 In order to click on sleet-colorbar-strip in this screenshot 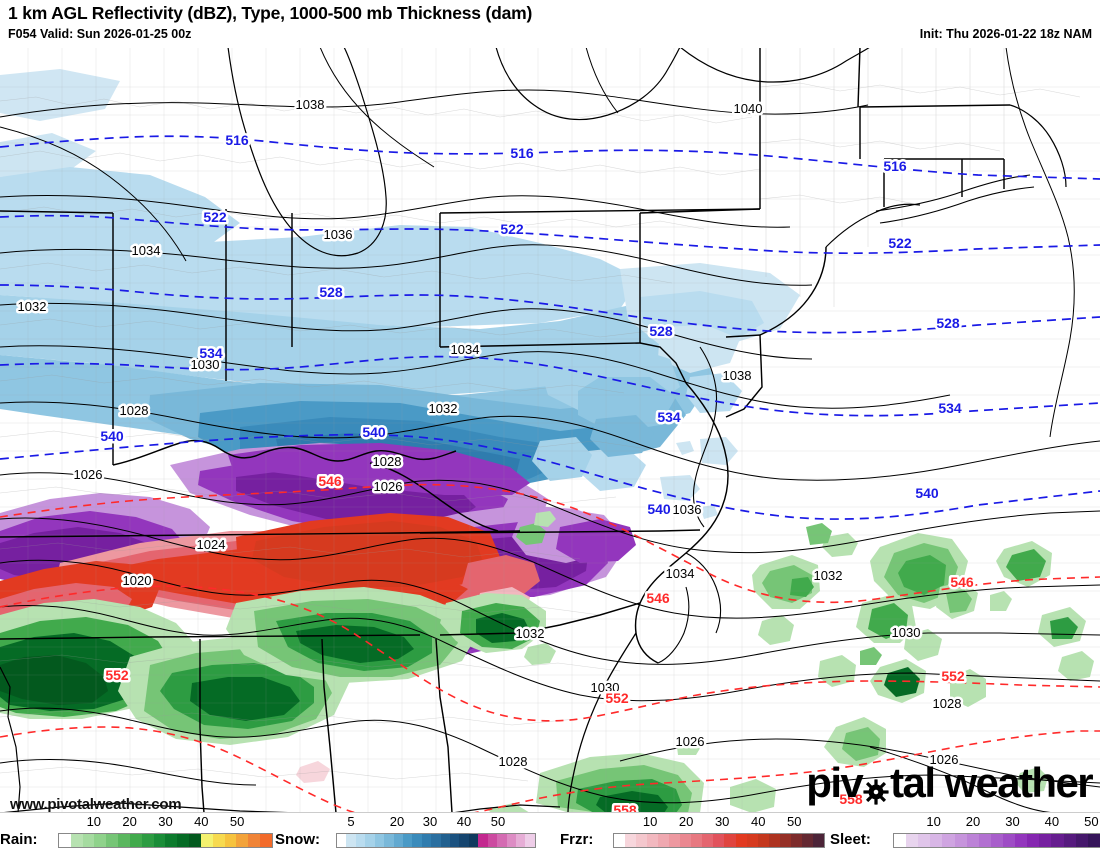, I will do `click(996, 840)`.